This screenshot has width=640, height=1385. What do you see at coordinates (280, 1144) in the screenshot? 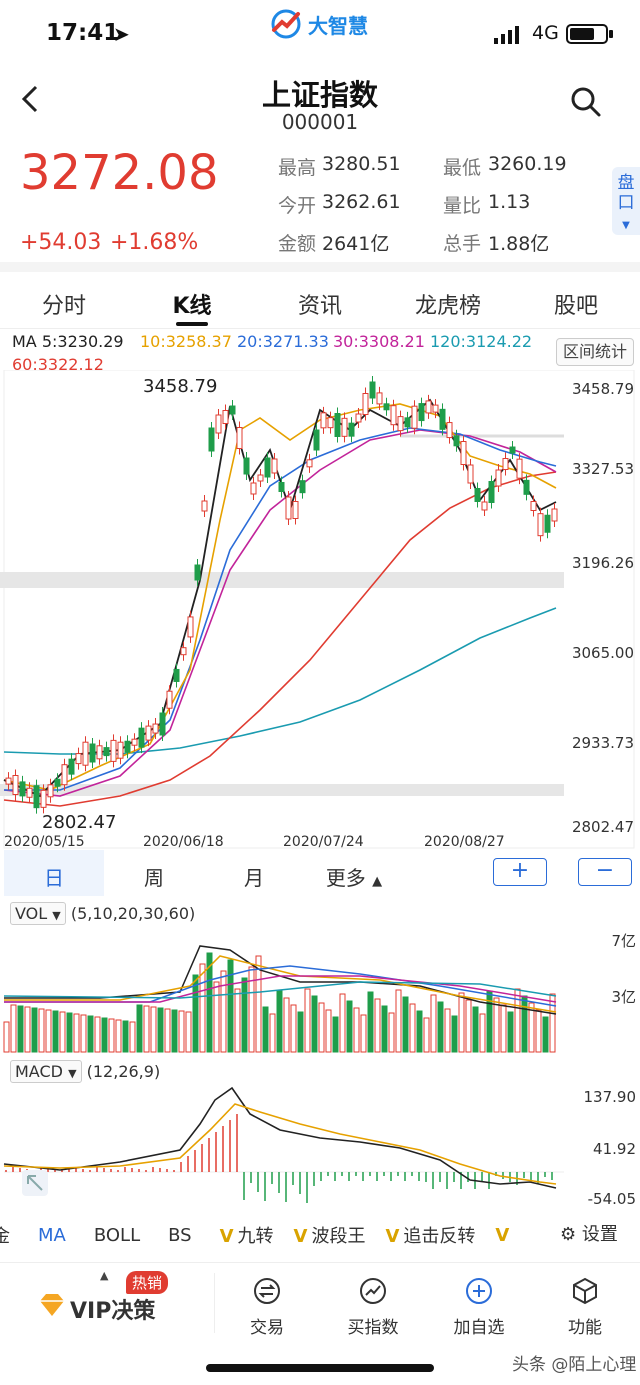
I see `dea-line` at bounding box center [280, 1144].